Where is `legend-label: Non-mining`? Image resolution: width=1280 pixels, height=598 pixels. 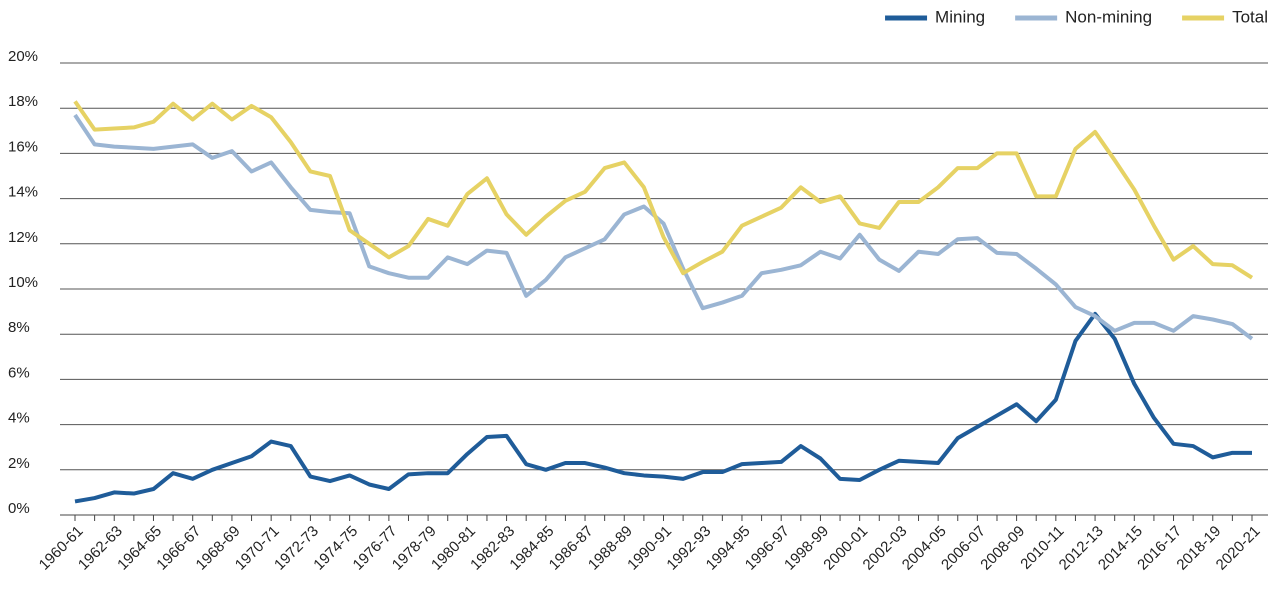
legend-label: Non-mining is located at coordinates (1108, 16).